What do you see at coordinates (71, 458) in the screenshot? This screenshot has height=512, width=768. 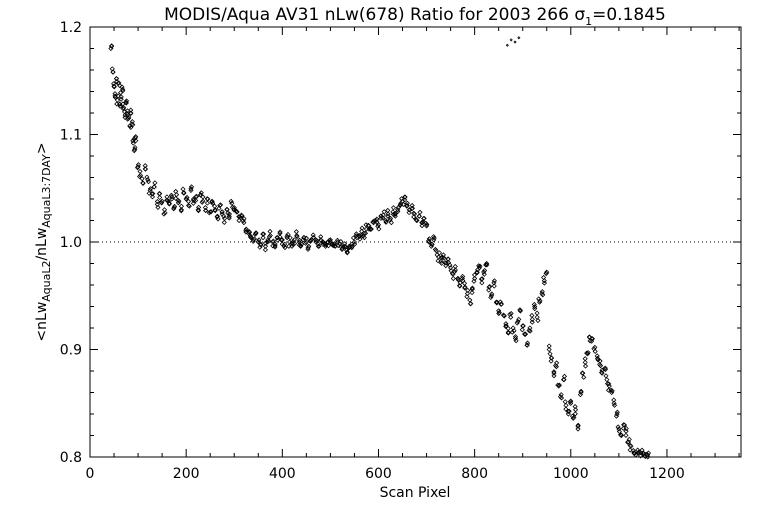 I see `y-tick-label: 0.8` at bounding box center [71, 458].